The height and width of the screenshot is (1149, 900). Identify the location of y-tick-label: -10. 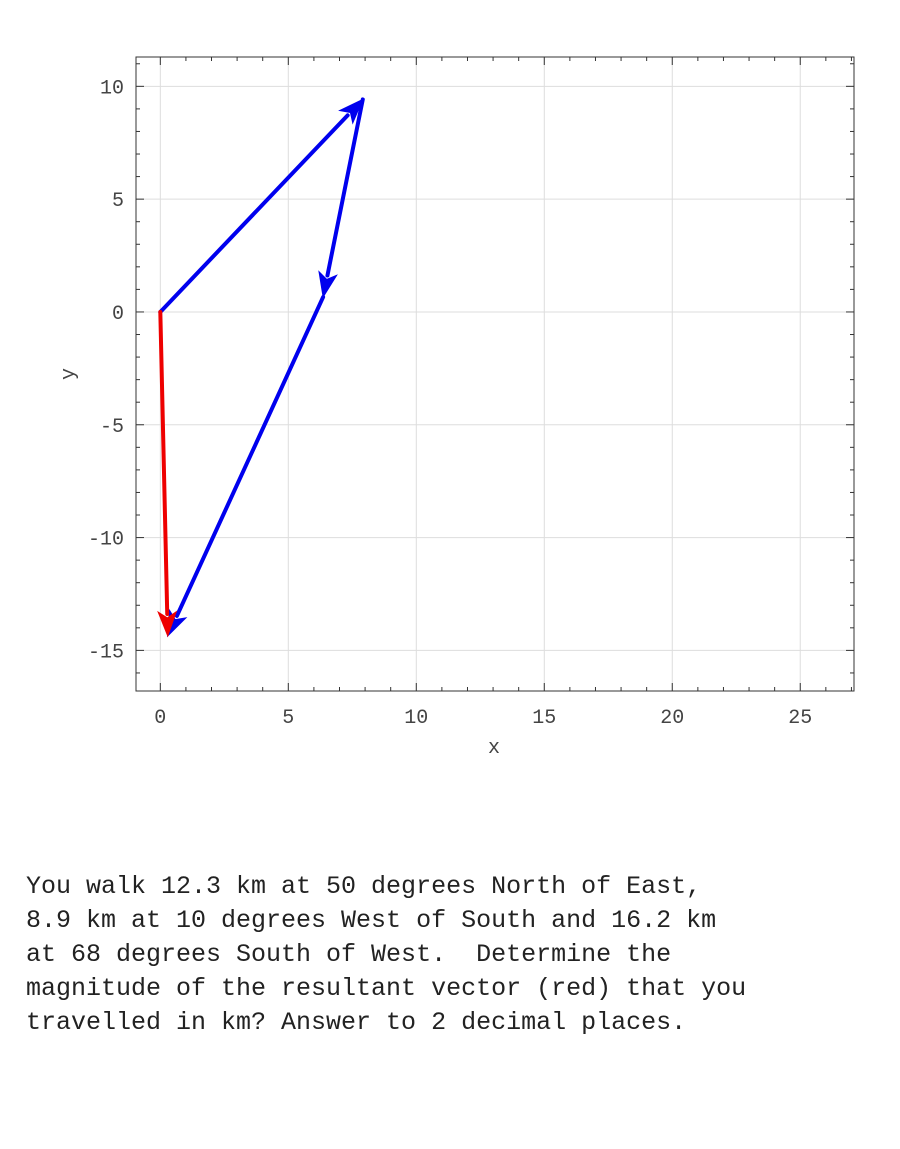
(106, 540).